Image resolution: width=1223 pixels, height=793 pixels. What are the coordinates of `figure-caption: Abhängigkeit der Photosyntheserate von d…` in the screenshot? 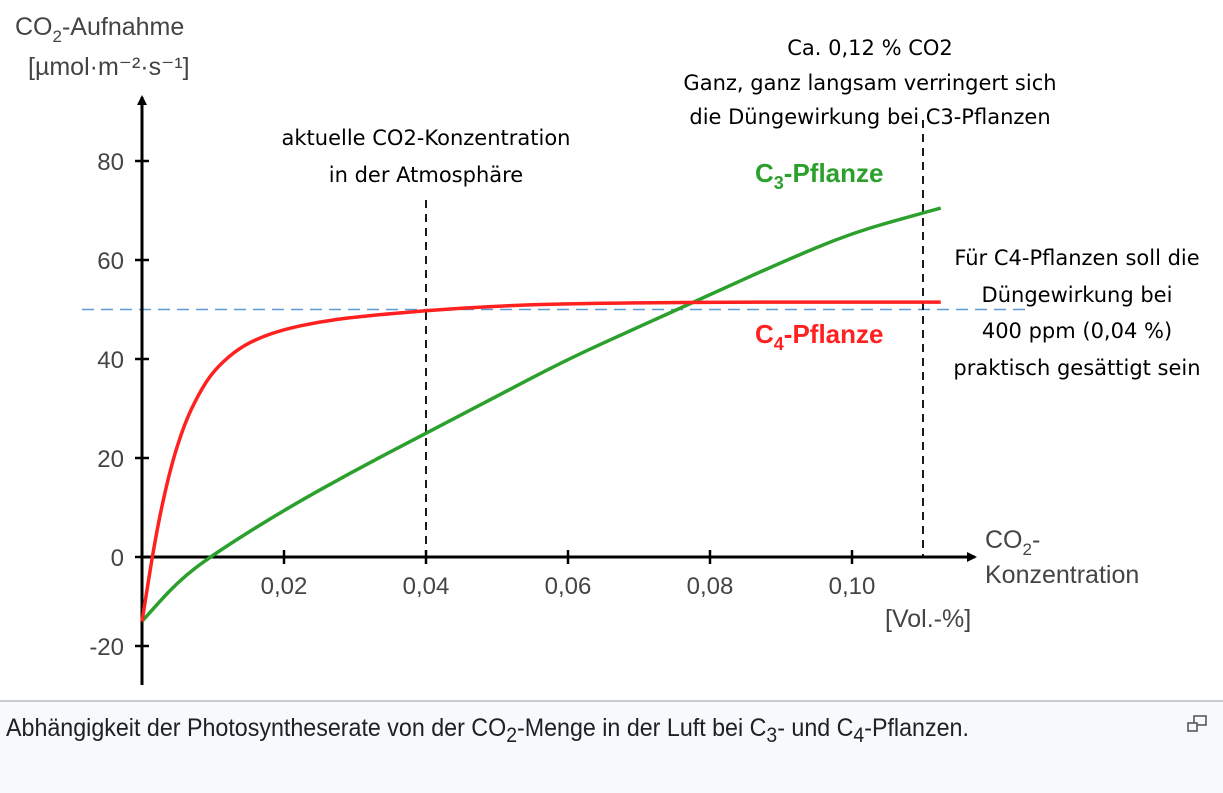 It's located at (611, 746).